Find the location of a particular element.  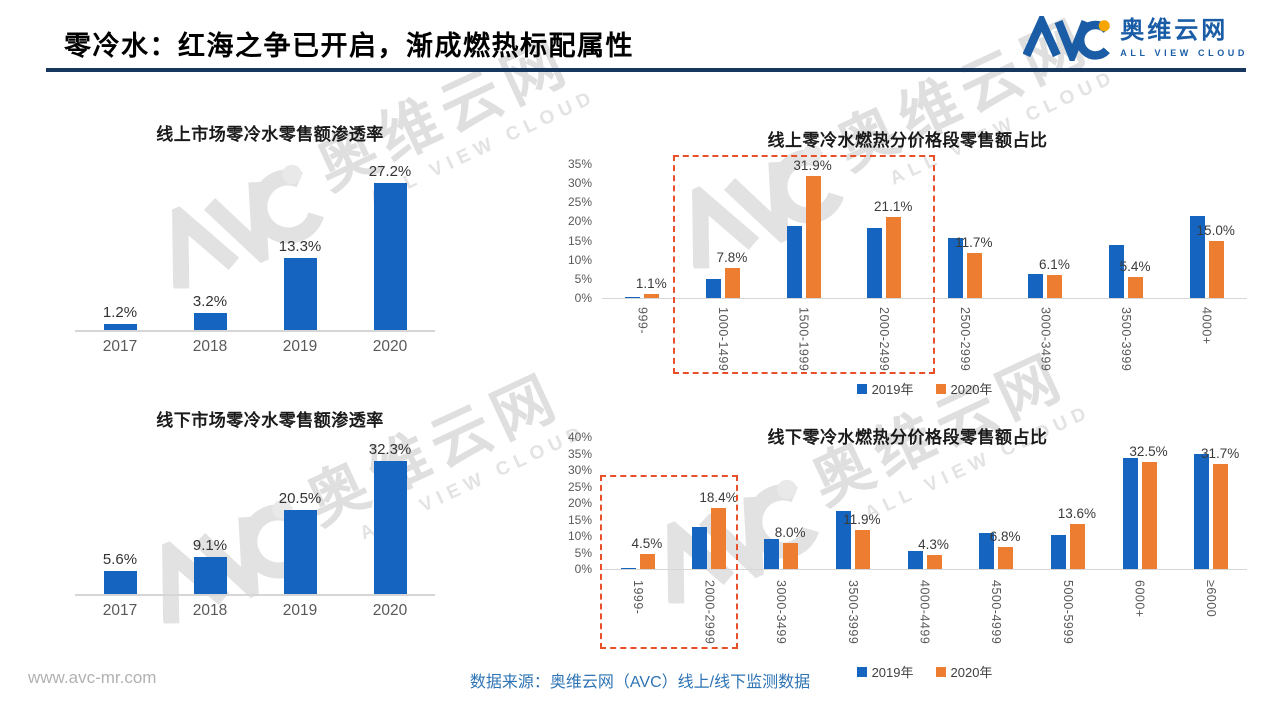

x-tick-label: 4500-4999 is located at coordinates (996, 612).